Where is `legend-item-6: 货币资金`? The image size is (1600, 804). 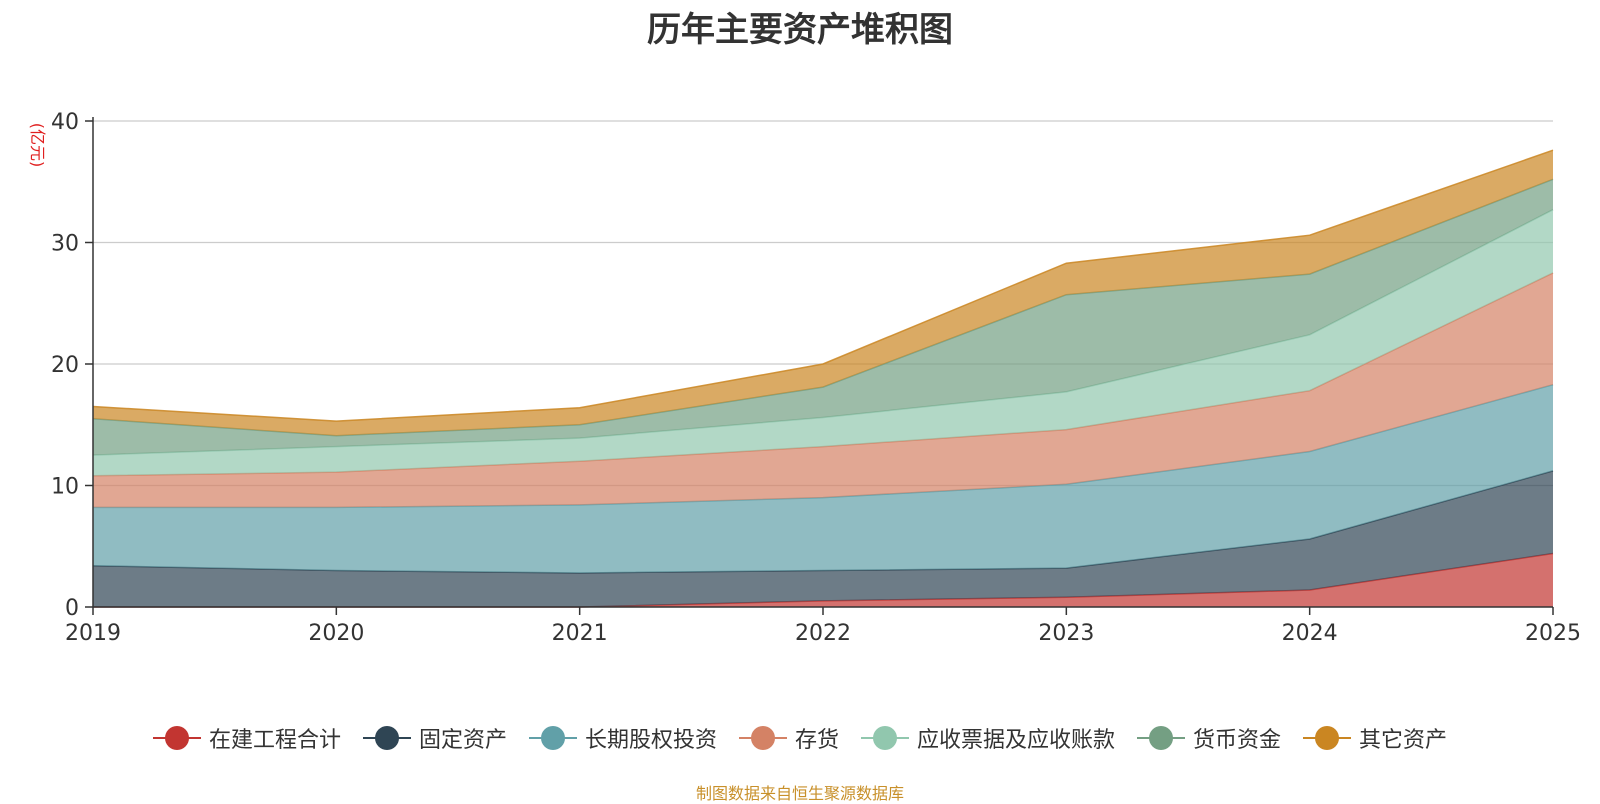
legend-item-6: 货币资金 is located at coordinates (1209, 738).